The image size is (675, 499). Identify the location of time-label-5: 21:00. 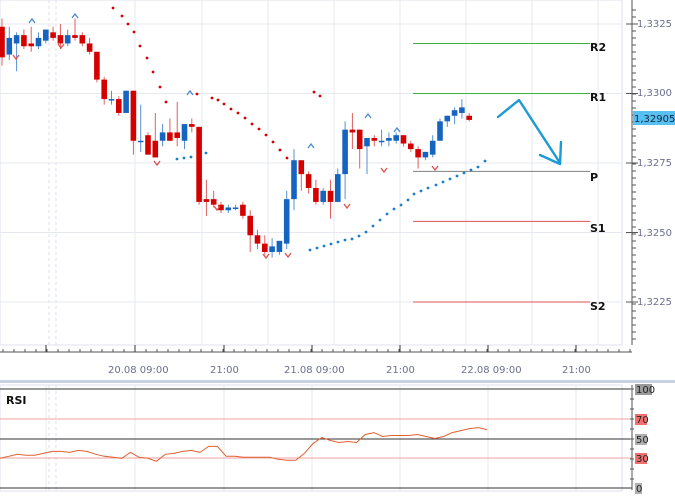
(576, 370).